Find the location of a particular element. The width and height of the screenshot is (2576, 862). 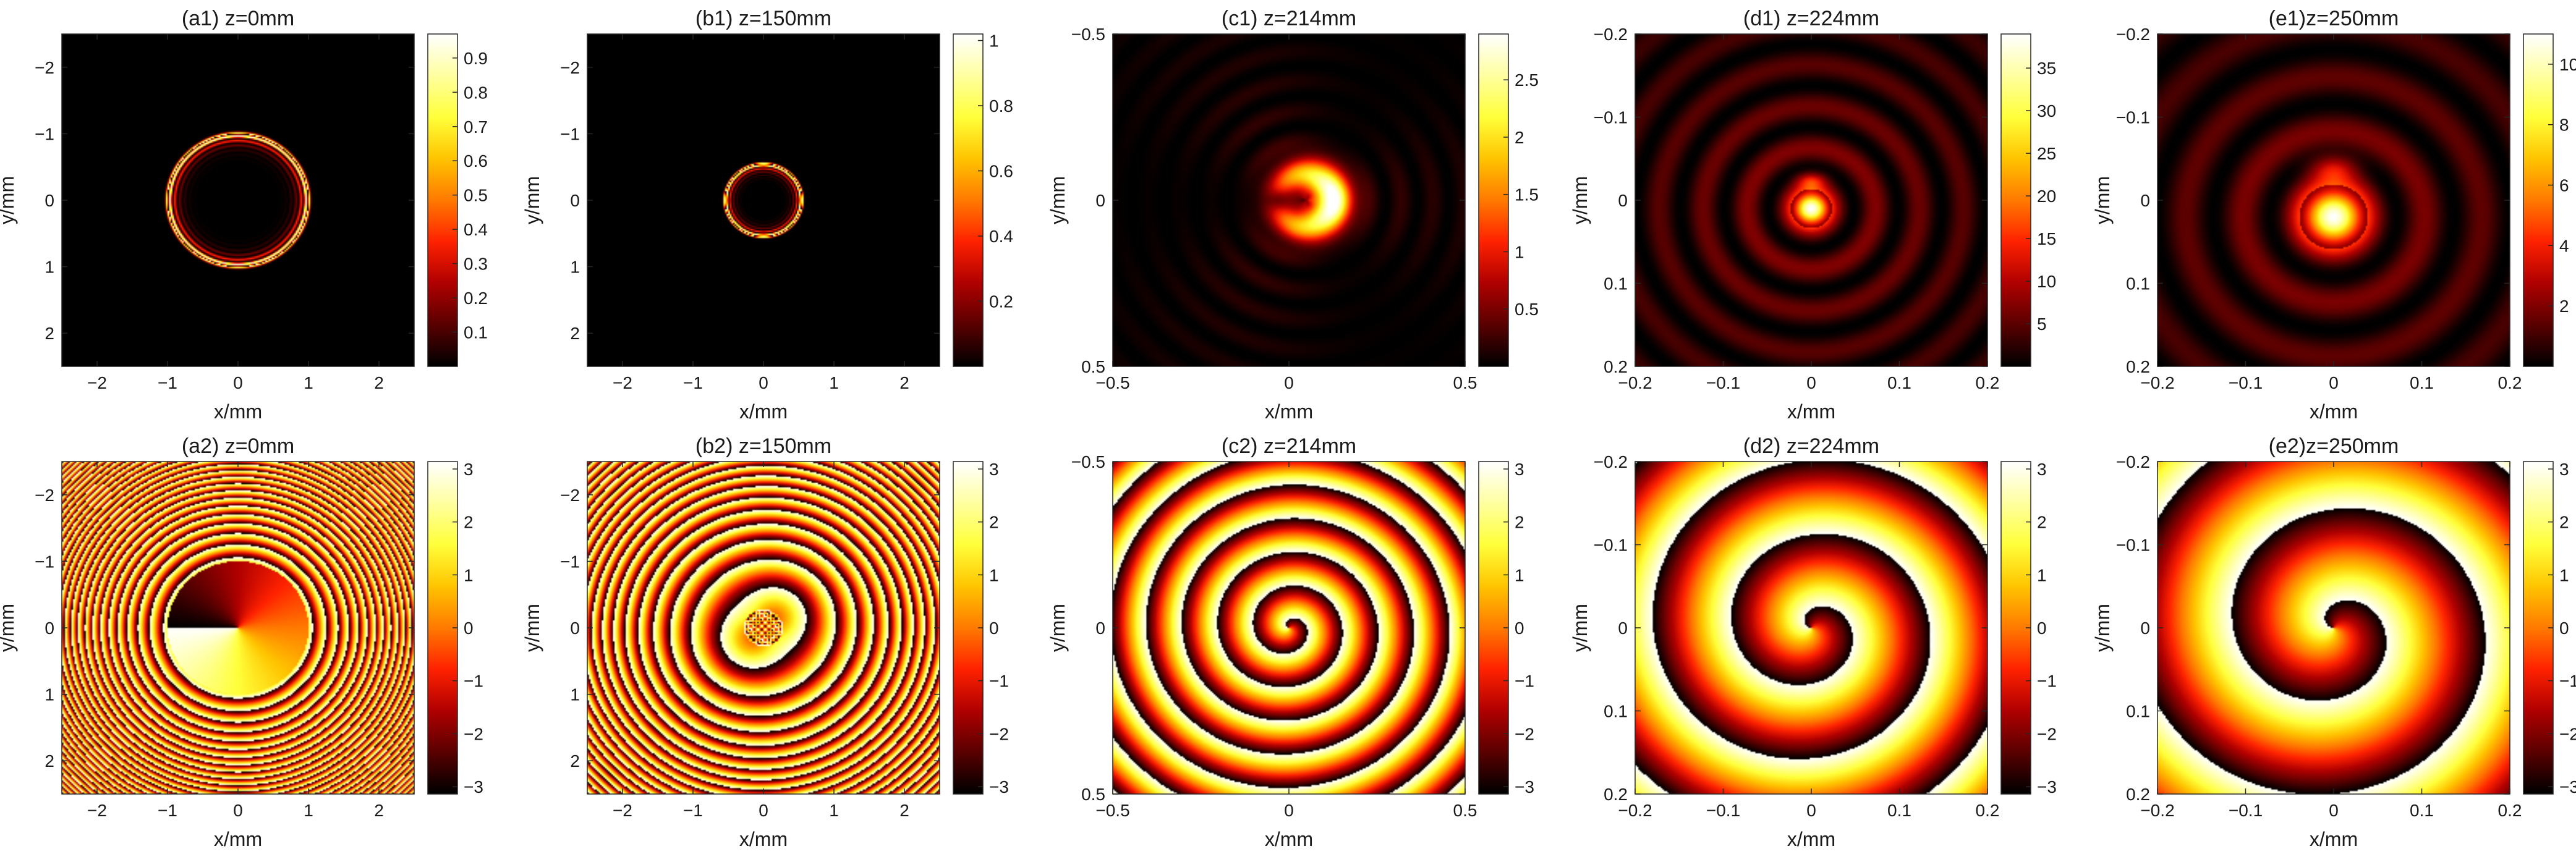

x-axis-label-a1: x/mm is located at coordinates (238, 412).